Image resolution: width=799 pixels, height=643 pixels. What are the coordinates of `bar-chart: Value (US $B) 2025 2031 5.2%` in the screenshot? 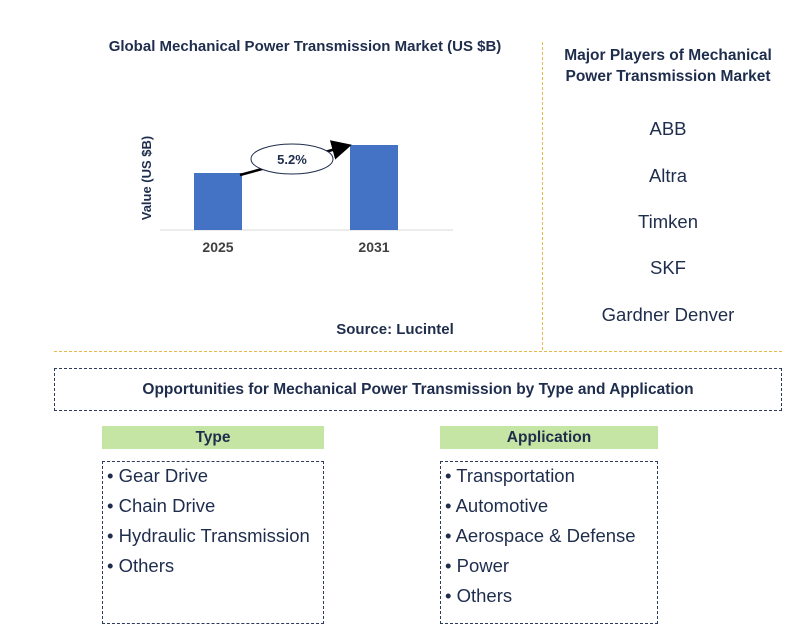 It's located at (296, 195).